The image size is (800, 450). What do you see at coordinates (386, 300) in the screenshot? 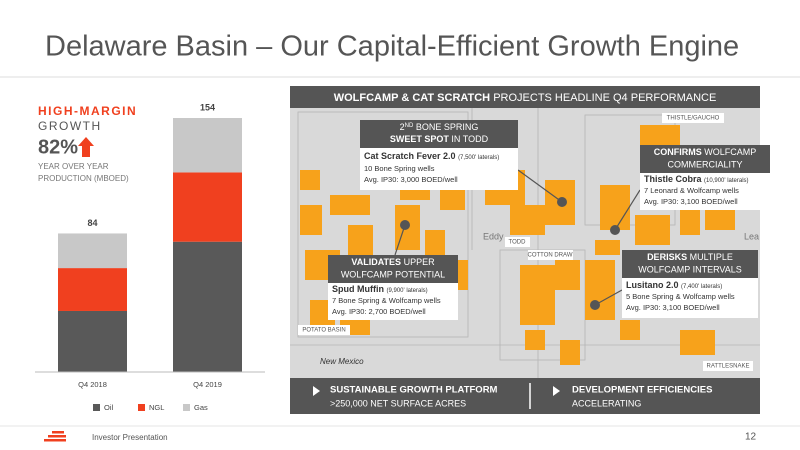
I see `svg-text: 7 Bone Spring & Wolfcamp wells` at bounding box center [386, 300].